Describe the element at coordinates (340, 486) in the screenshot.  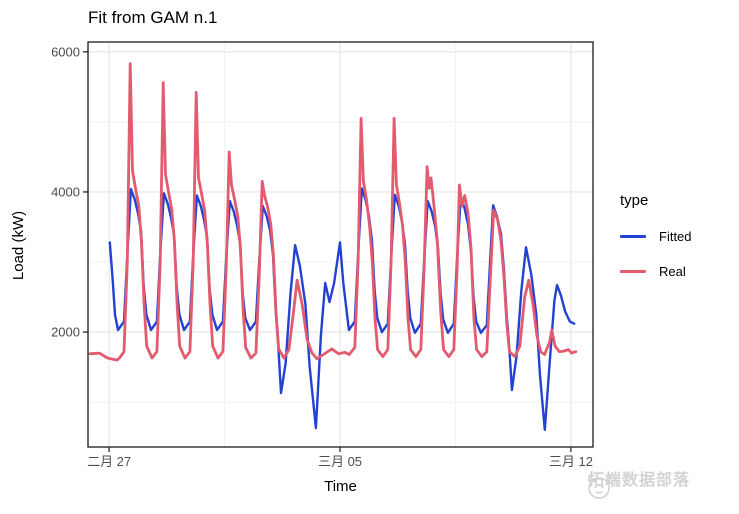
I see `x-axis-title: Time` at that location.